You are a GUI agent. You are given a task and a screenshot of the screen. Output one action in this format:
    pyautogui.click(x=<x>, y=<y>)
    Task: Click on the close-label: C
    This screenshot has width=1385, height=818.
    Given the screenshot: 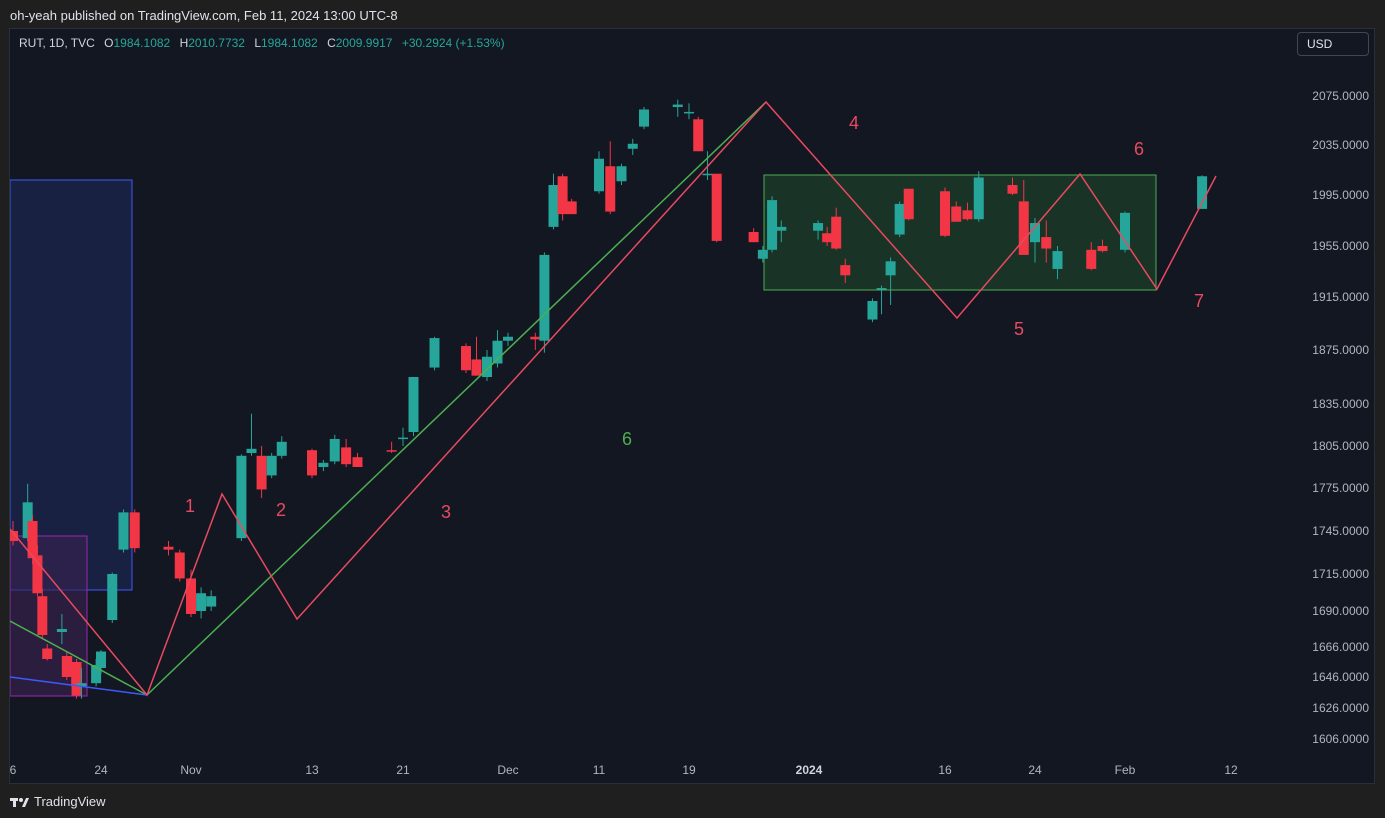 What is the action you would take?
    pyautogui.click(x=331, y=43)
    